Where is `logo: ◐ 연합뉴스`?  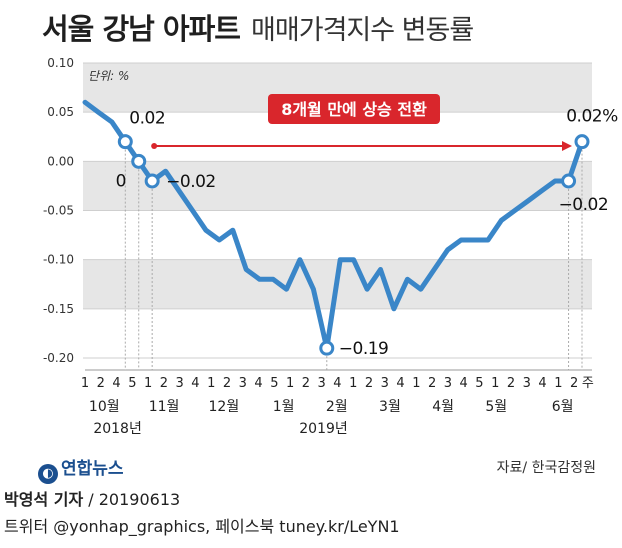 logo: ◐ 연합뉴스 is located at coordinates (81, 469).